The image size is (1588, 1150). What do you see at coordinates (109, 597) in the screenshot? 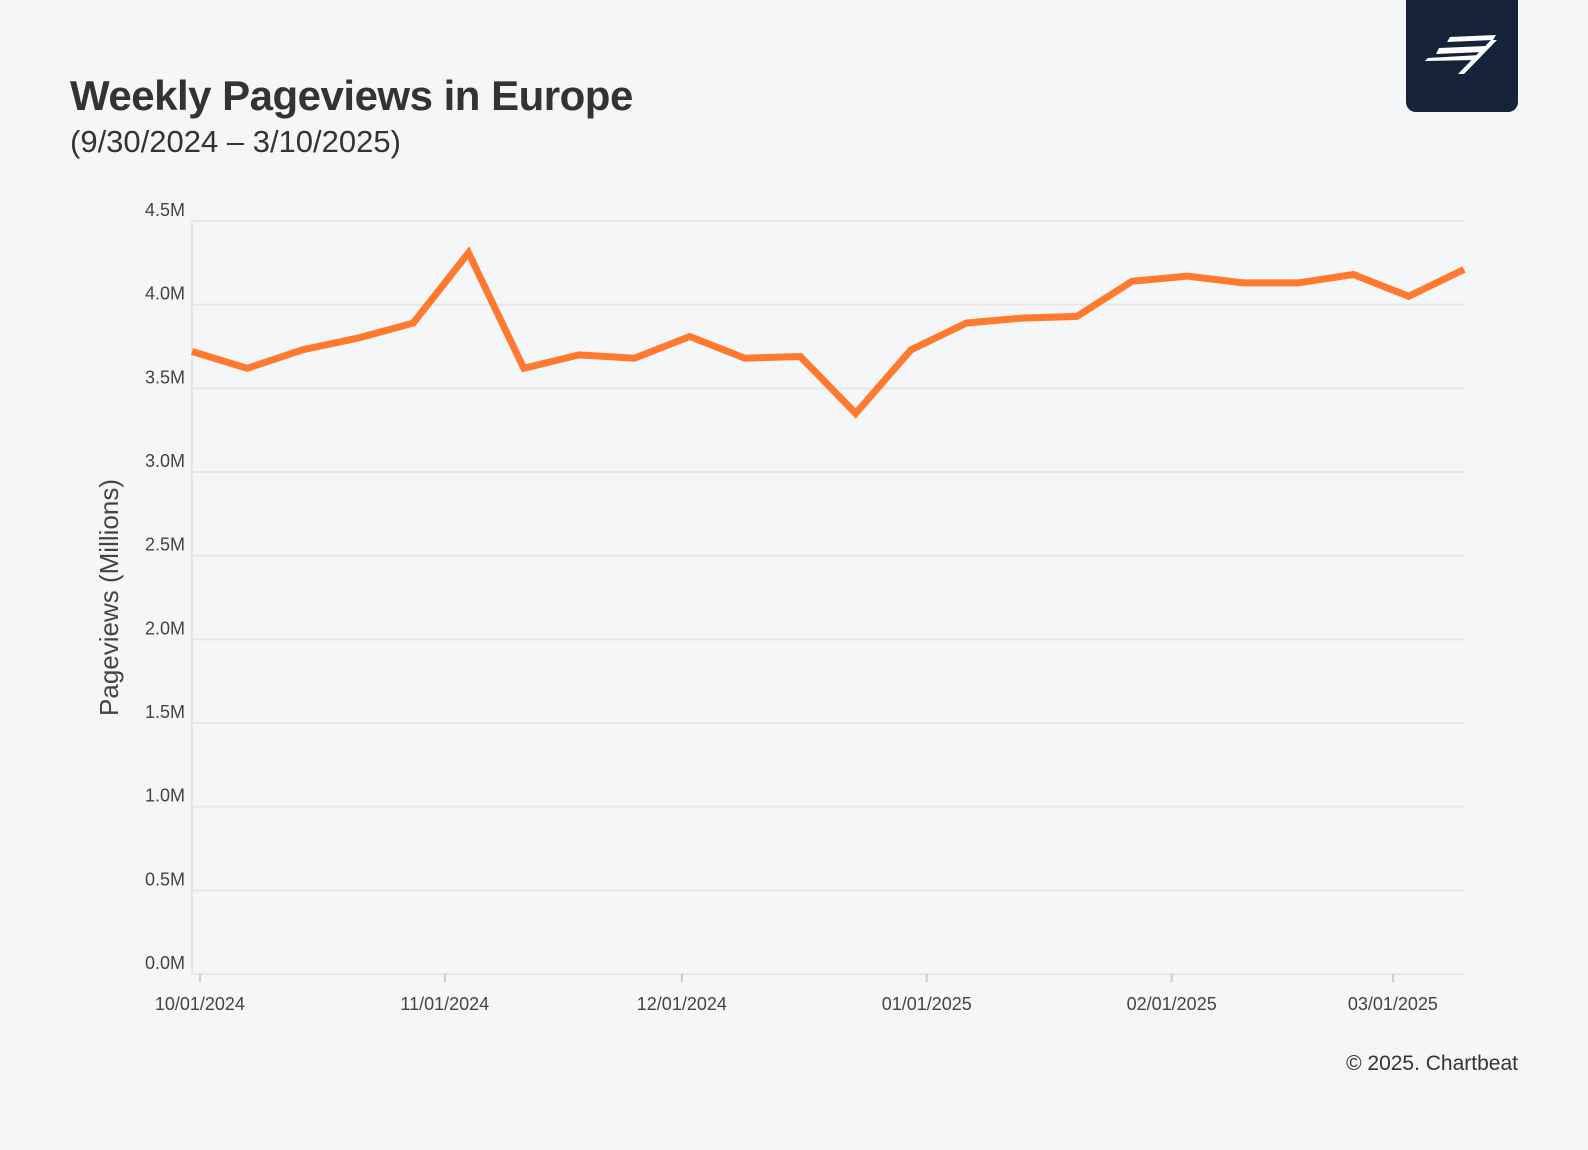
I see `y-axis-title: Pageviews (Millions)` at bounding box center [109, 597].